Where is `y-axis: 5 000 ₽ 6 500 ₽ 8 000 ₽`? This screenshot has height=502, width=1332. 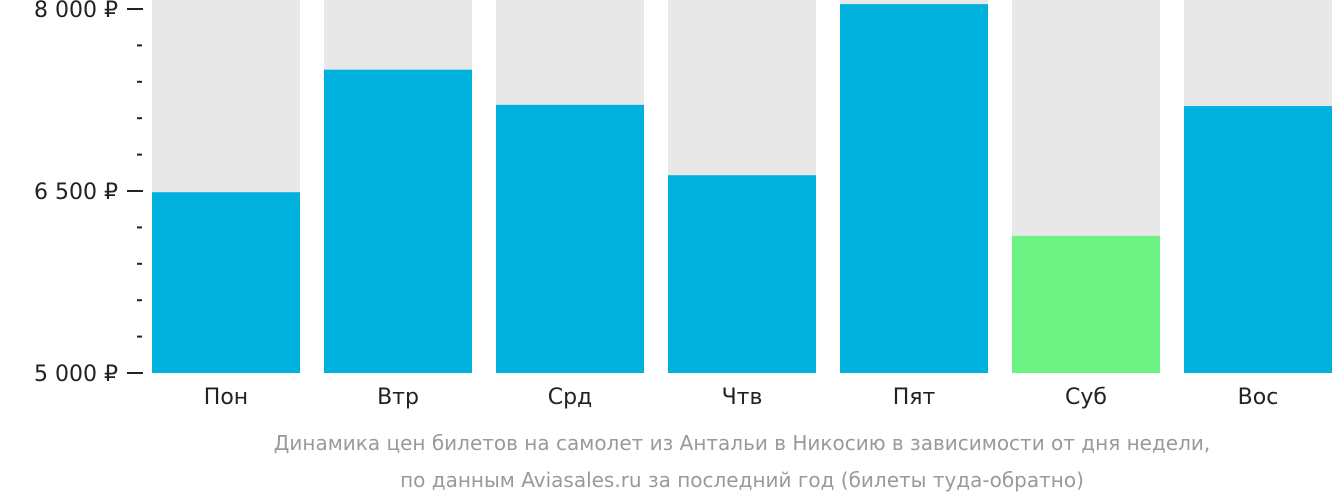 y-axis: 5 000 ₽ 6 500 ₽ 8 000 ₽ is located at coordinates (88, 193).